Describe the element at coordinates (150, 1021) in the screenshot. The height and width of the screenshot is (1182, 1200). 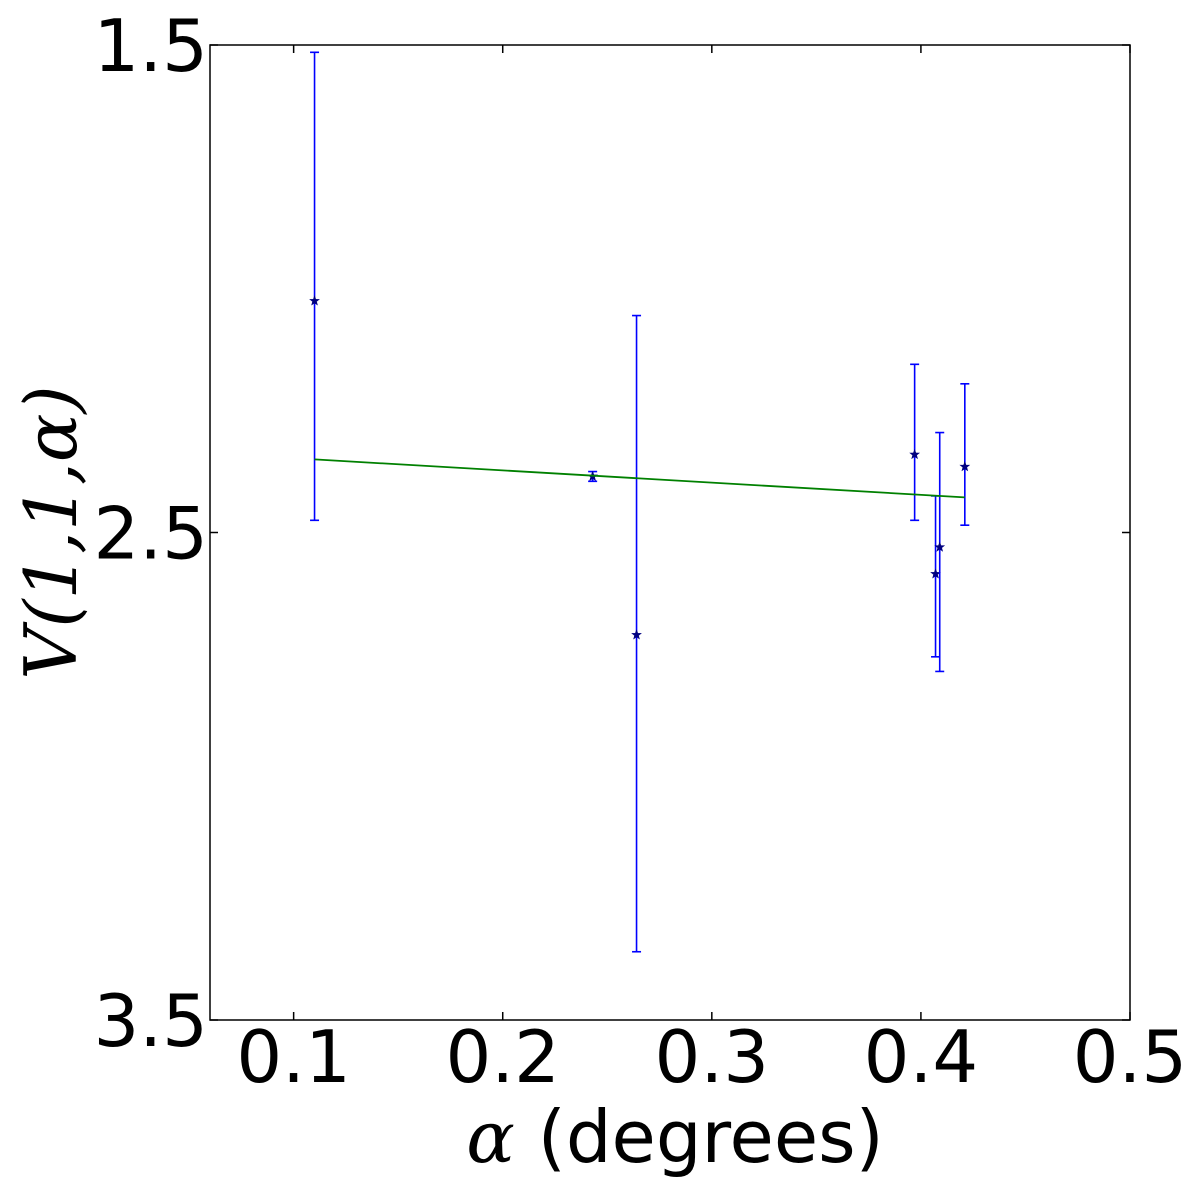
I see `y-tick-label: 3.5` at that location.